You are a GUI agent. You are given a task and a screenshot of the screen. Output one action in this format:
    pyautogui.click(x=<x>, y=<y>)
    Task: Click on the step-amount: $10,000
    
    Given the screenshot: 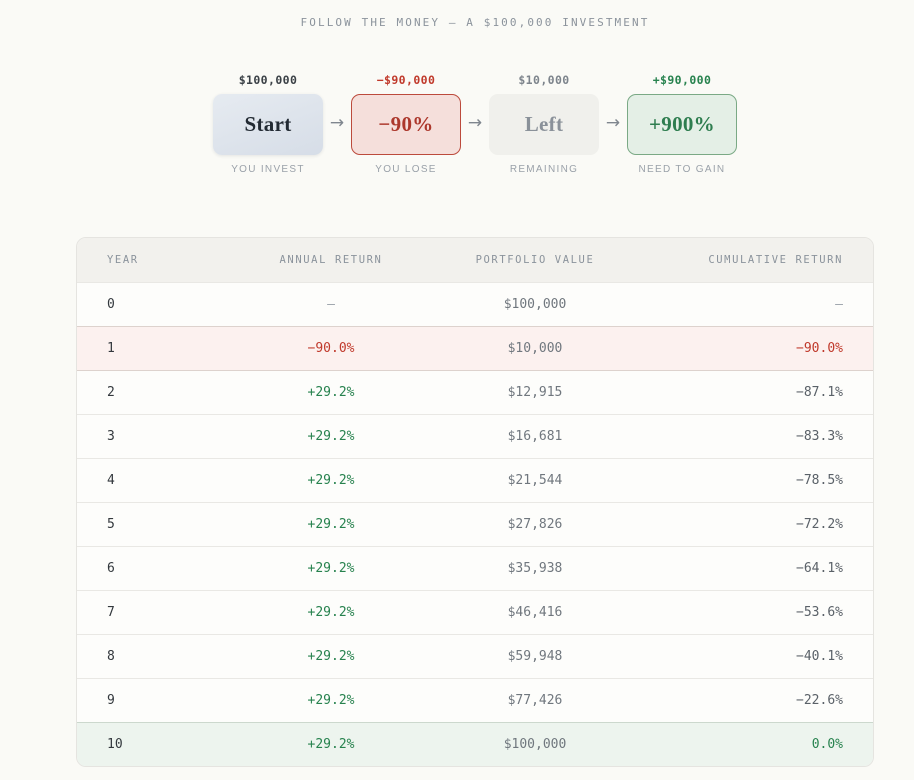 What is the action you would take?
    pyautogui.click(x=544, y=80)
    